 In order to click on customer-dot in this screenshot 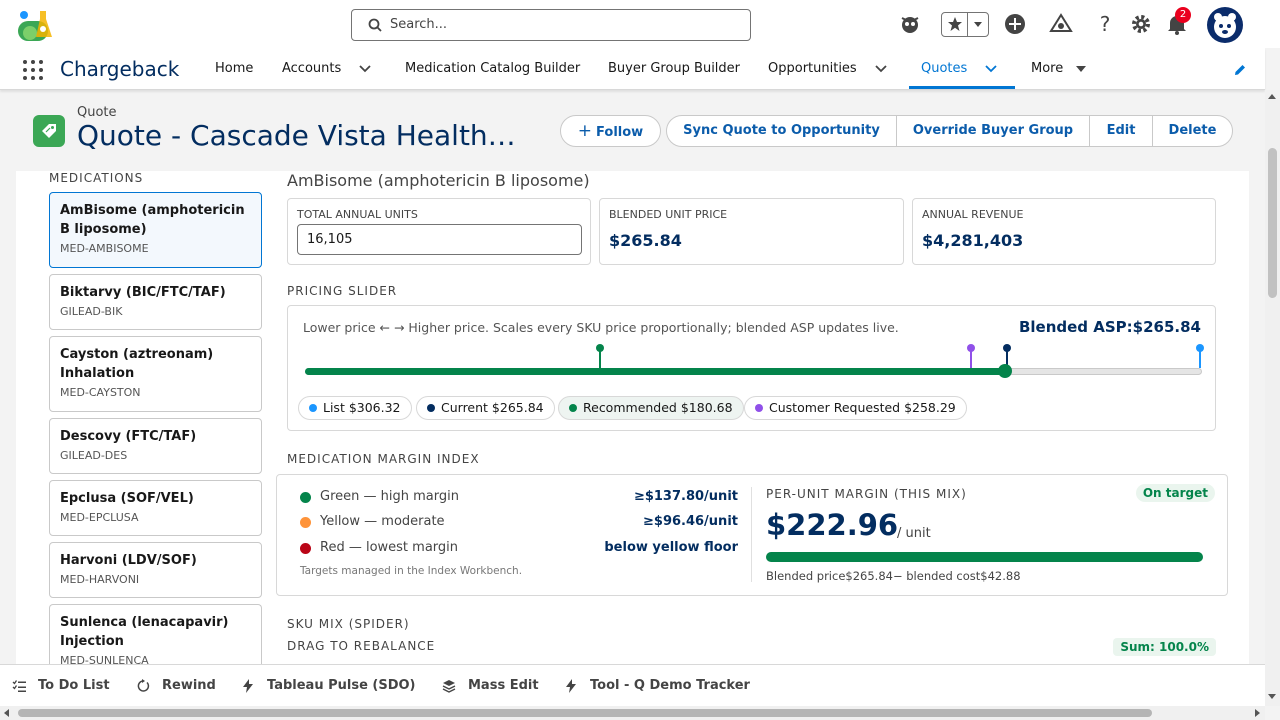, I will do `click(759, 408)`.